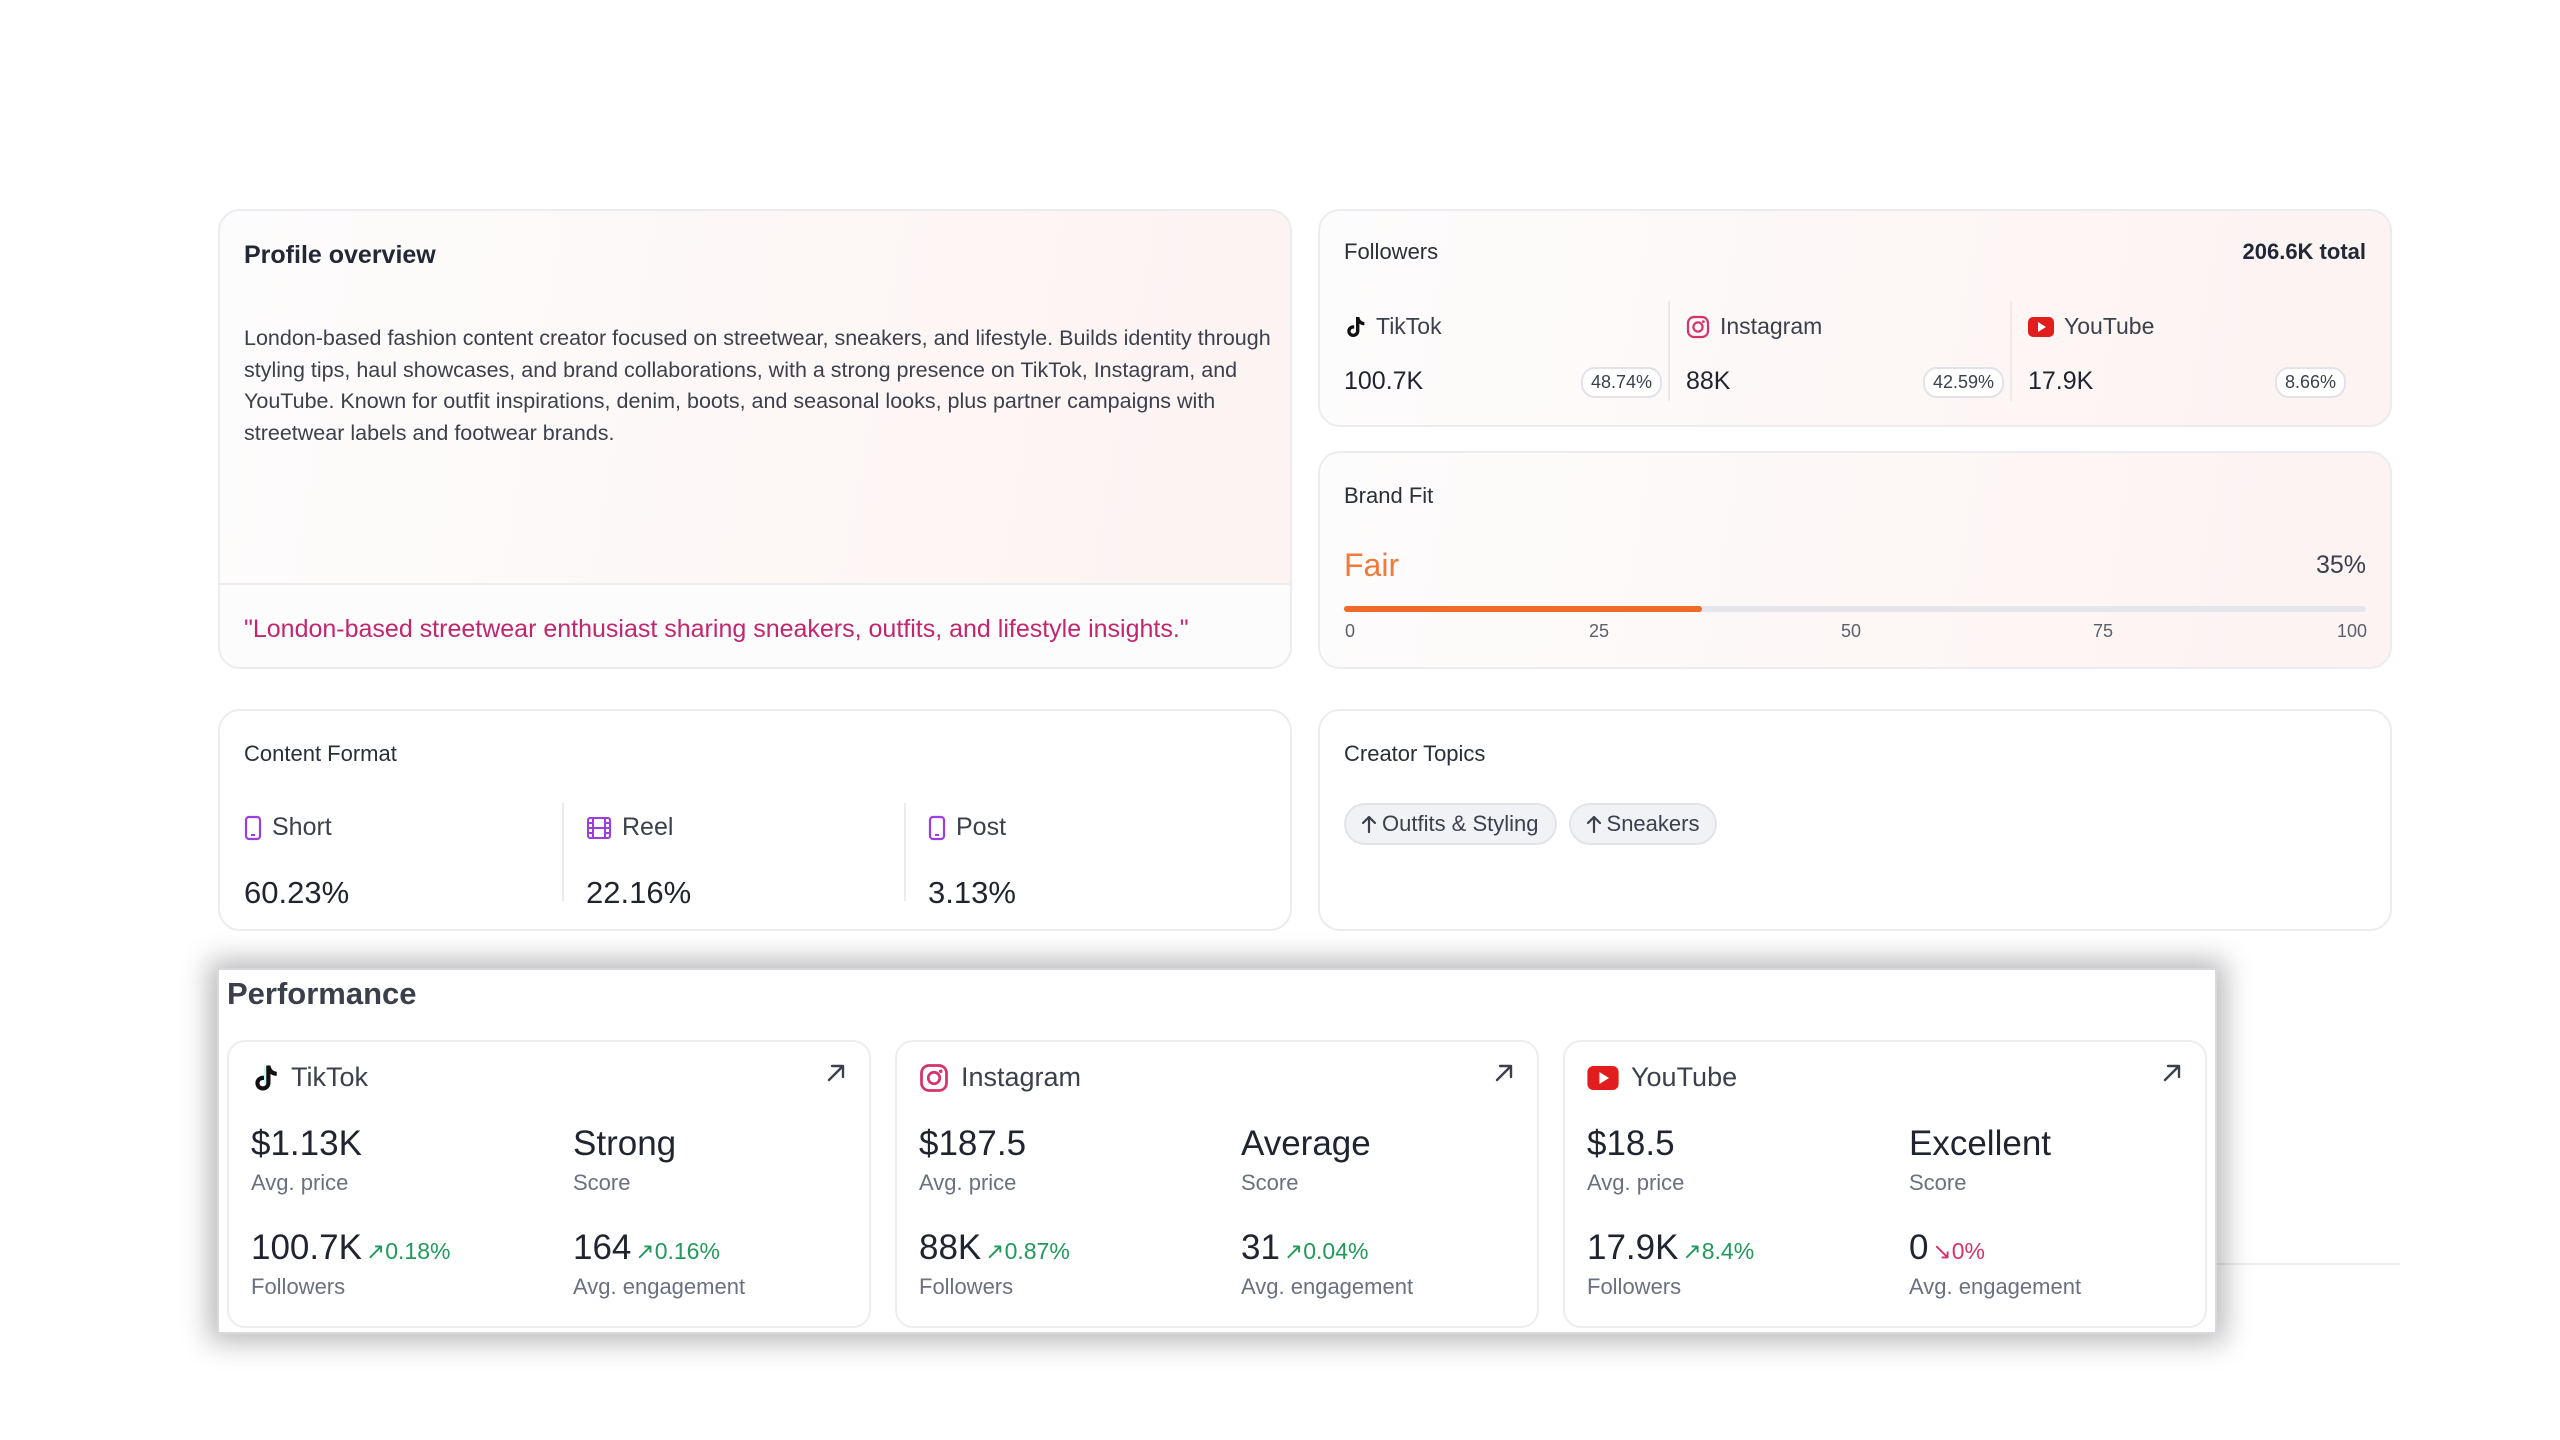  I want to click on format-reel: Reel 22.16%, so click(724, 856).